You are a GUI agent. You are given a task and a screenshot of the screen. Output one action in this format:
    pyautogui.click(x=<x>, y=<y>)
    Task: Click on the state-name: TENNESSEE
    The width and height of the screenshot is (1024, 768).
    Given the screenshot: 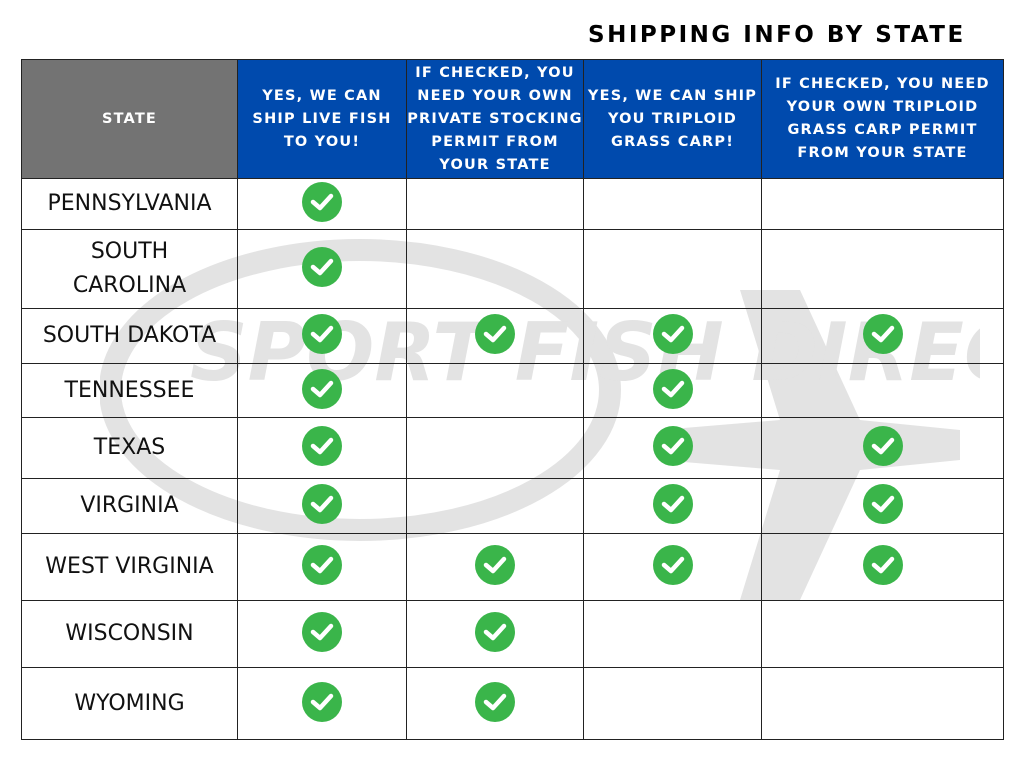 What is the action you would take?
    pyautogui.click(x=129, y=390)
    